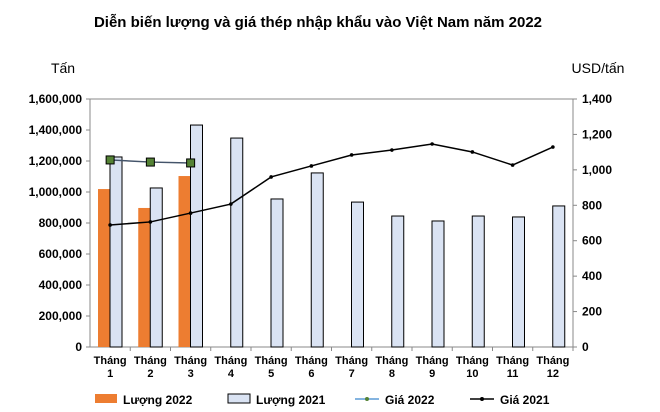 The height and width of the screenshot is (412, 660). Describe the element at coordinates (271, 374) in the screenshot. I see `x-tick-label: 5` at that location.